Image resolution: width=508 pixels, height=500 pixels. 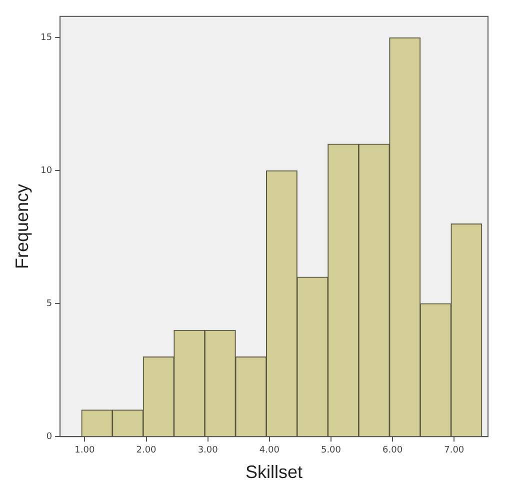 What do you see at coordinates (84, 450) in the screenshot?
I see `x-tick-label: 1.00` at bounding box center [84, 450].